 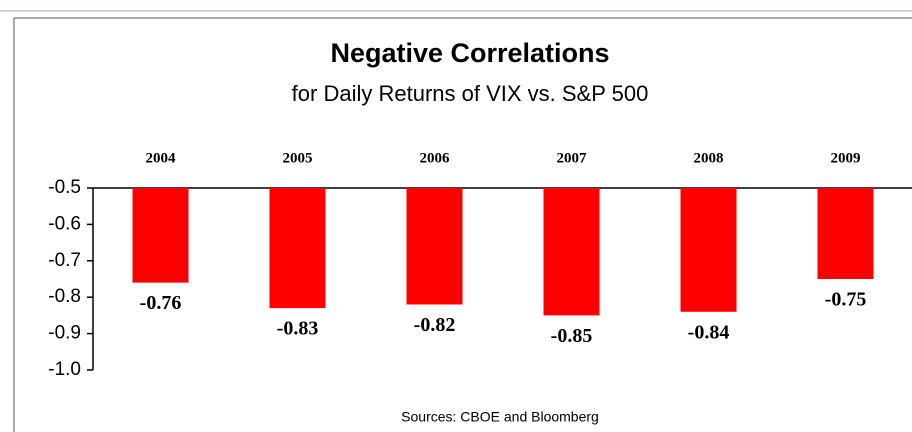 What do you see at coordinates (469, 53) in the screenshot?
I see `chart-title: Negative Correlations` at bounding box center [469, 53].